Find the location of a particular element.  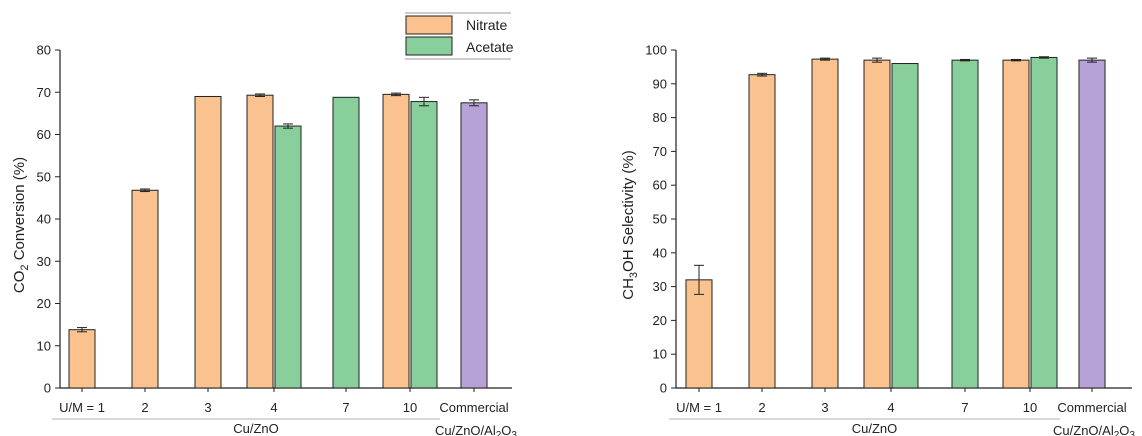

y-axis-label: CO2 Conversion (%) is located at coordinates (21, 225).